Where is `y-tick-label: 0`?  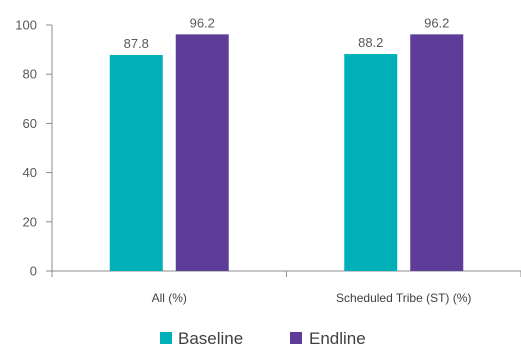
y-tick-label: 0 is located at coordinates (33, 271).